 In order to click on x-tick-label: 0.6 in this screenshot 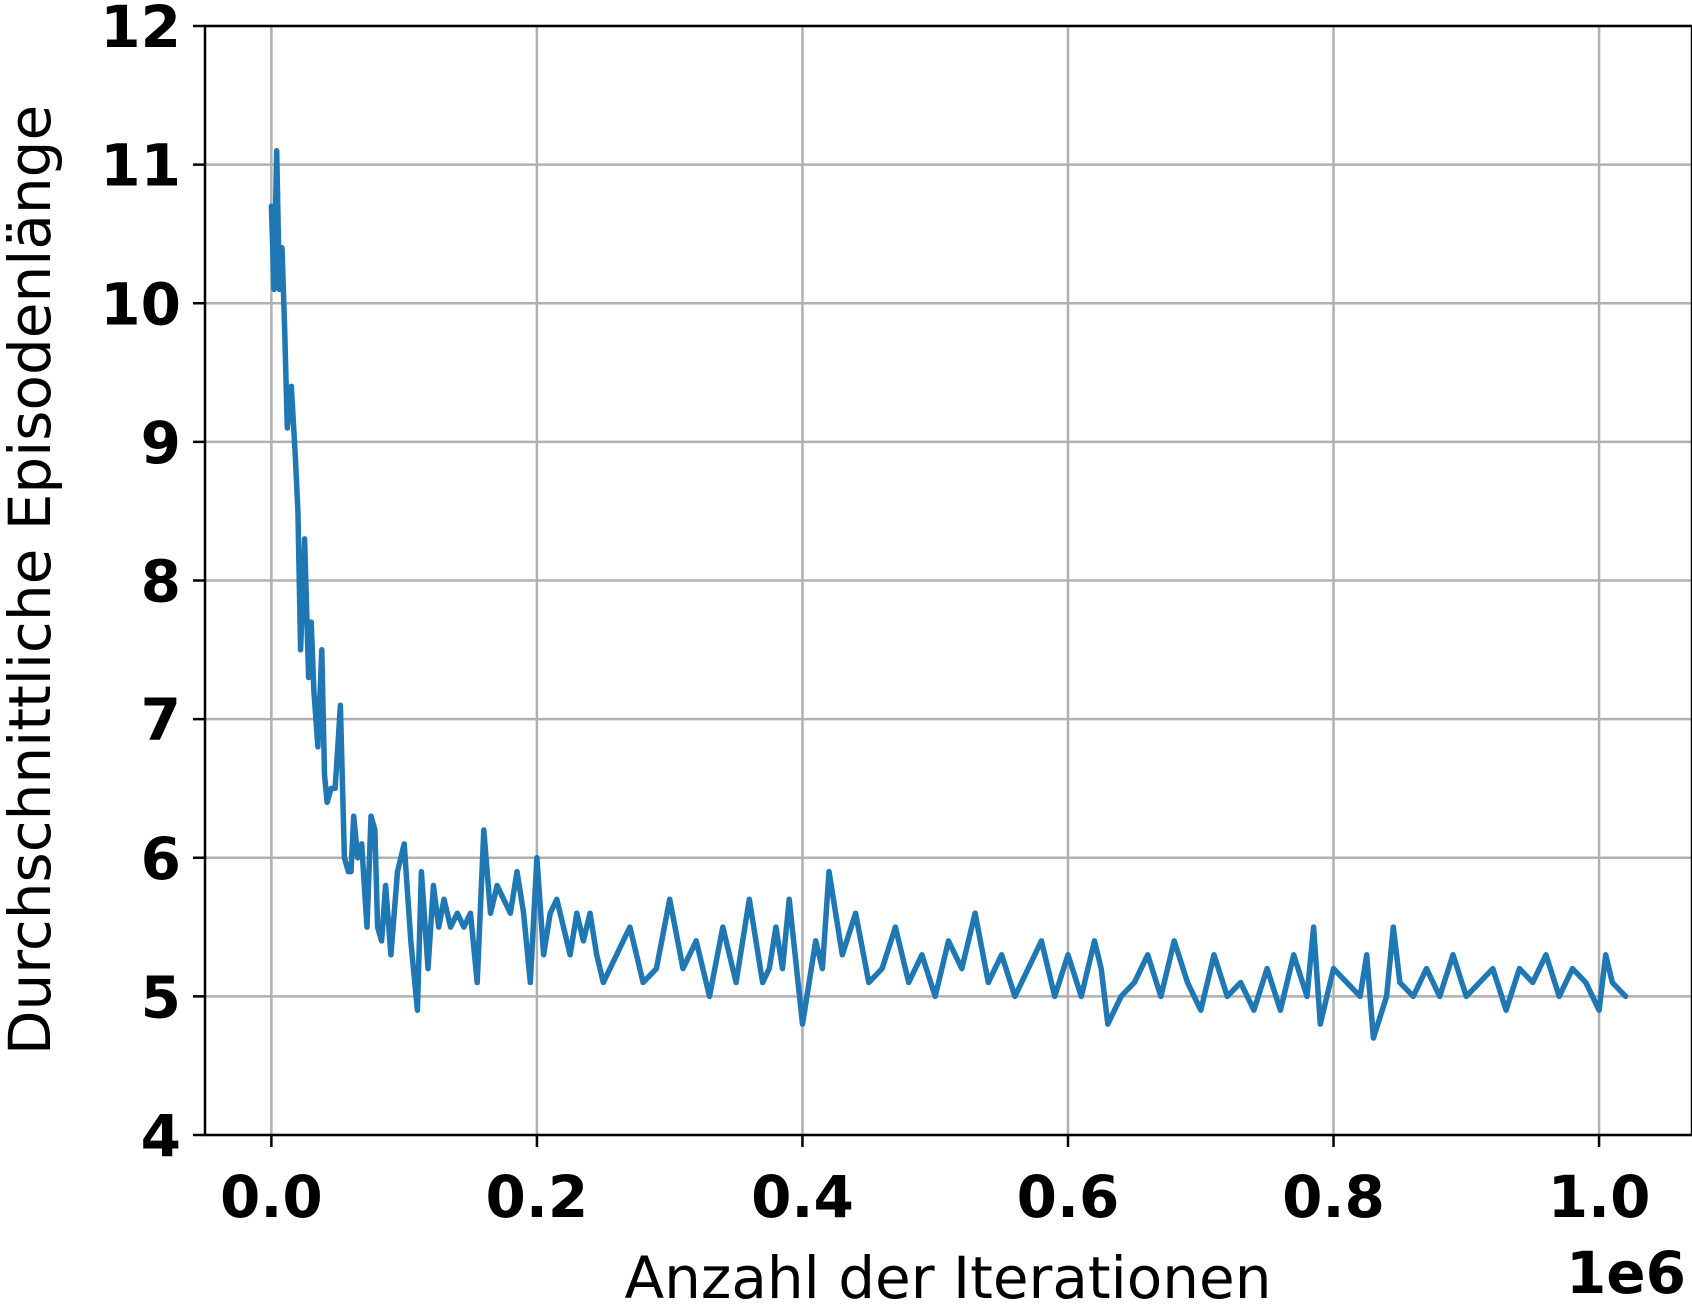, I will do `click(1068, 1197)`.